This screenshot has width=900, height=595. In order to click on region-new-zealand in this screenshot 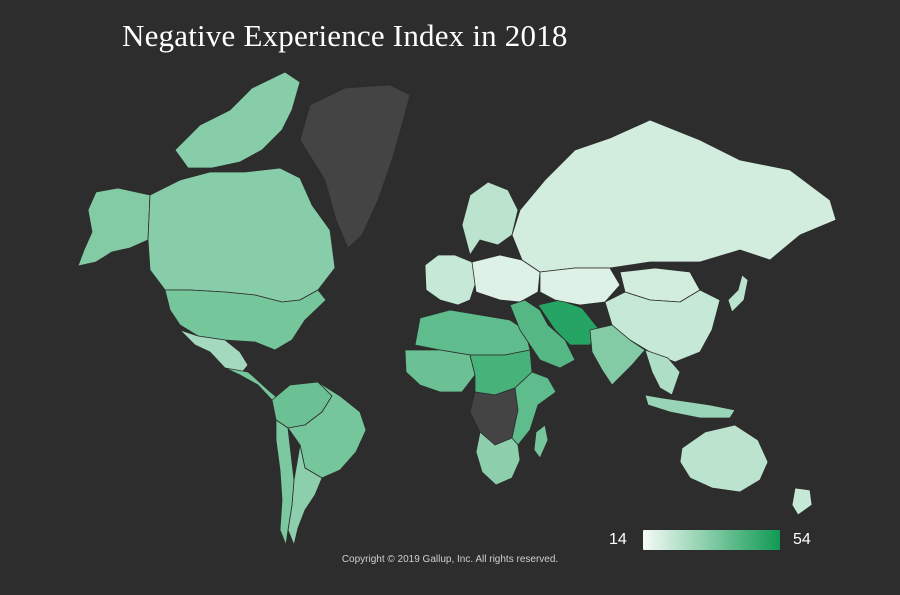, I will do `click(802, 501)`.